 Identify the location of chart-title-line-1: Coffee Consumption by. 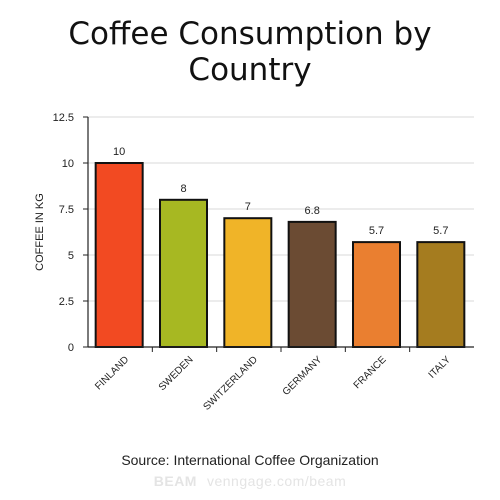
(250, 34).